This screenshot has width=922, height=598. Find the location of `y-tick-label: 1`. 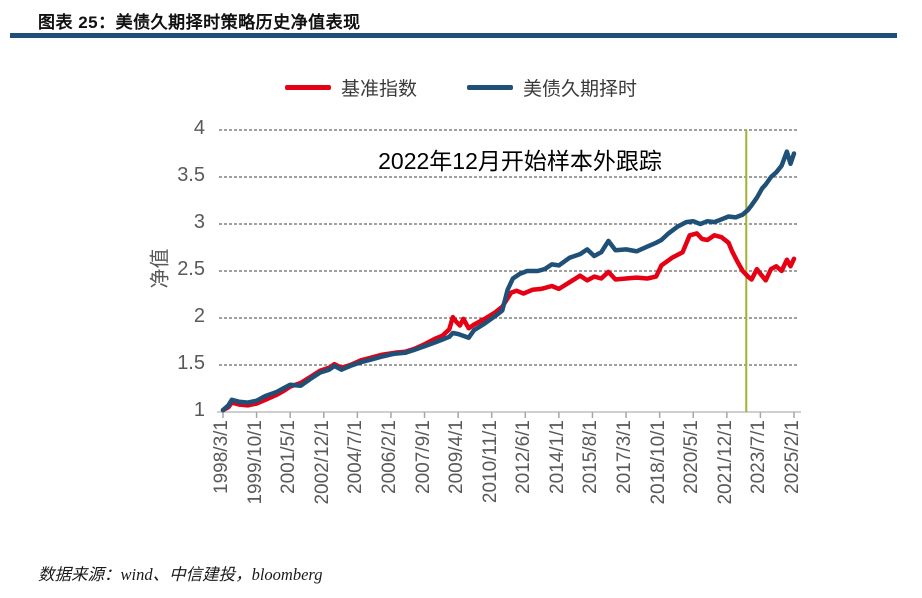

y-tick-label: 1 is located at coordinates (199, 410).